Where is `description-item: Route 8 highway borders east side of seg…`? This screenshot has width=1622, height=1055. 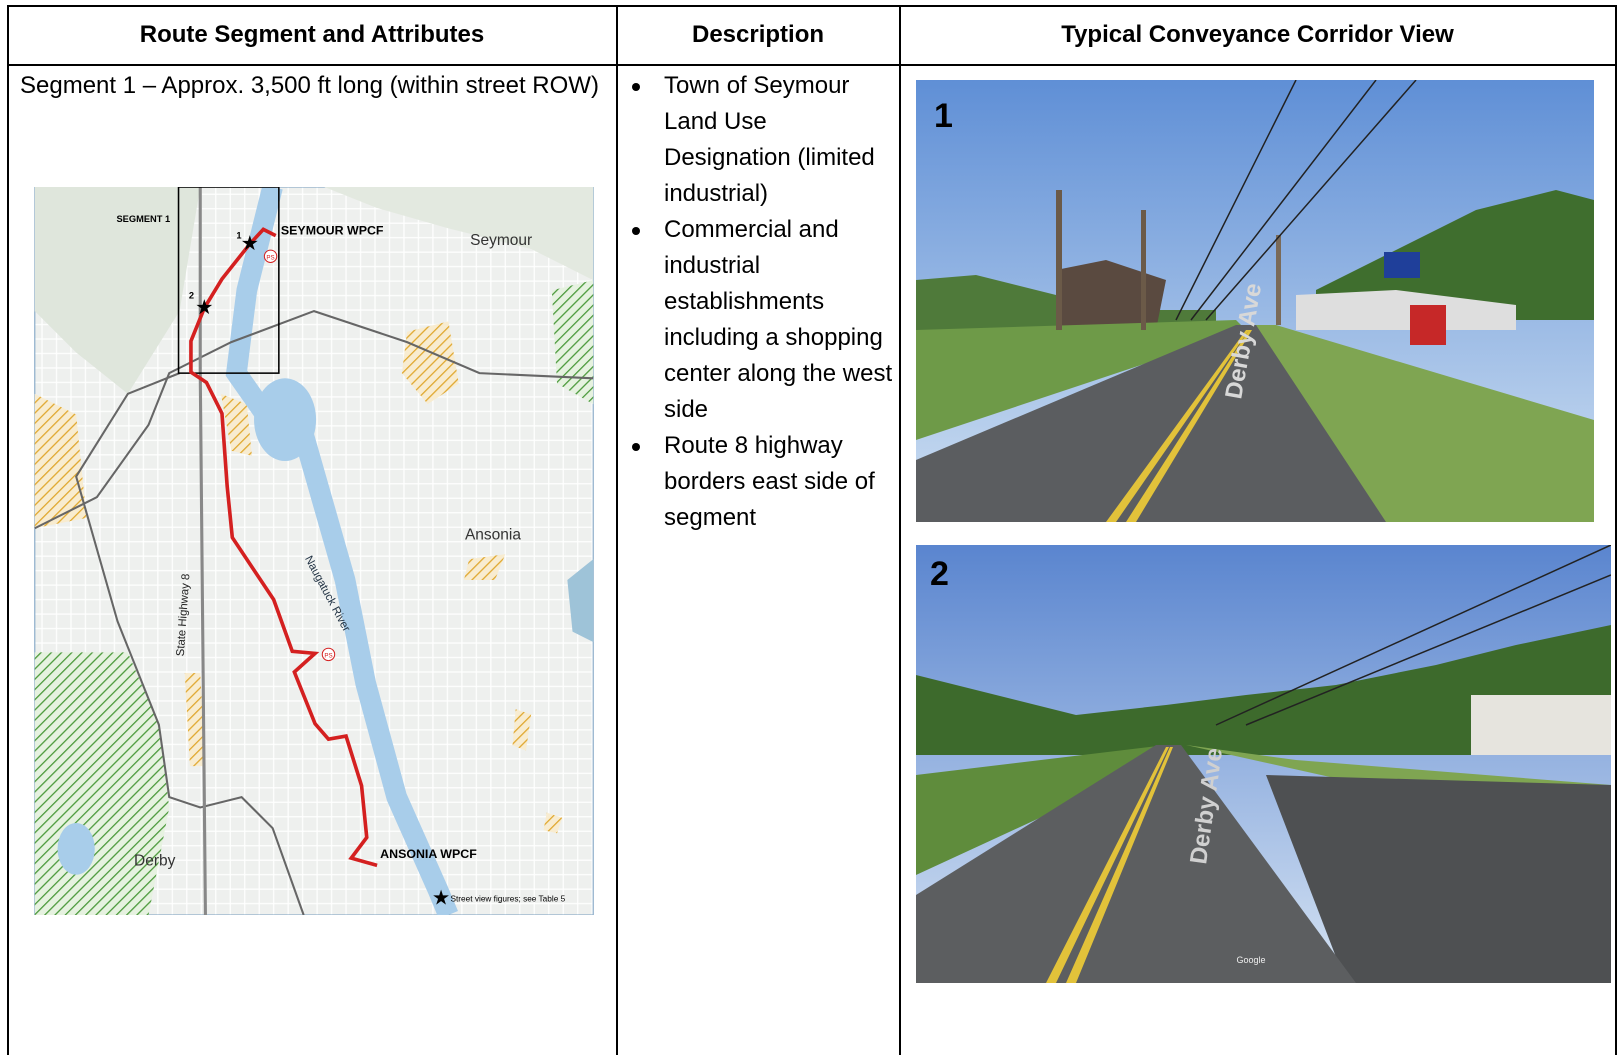 description-item: Route 8 highway borders east side of seg… is located at coordinates (757, 482).